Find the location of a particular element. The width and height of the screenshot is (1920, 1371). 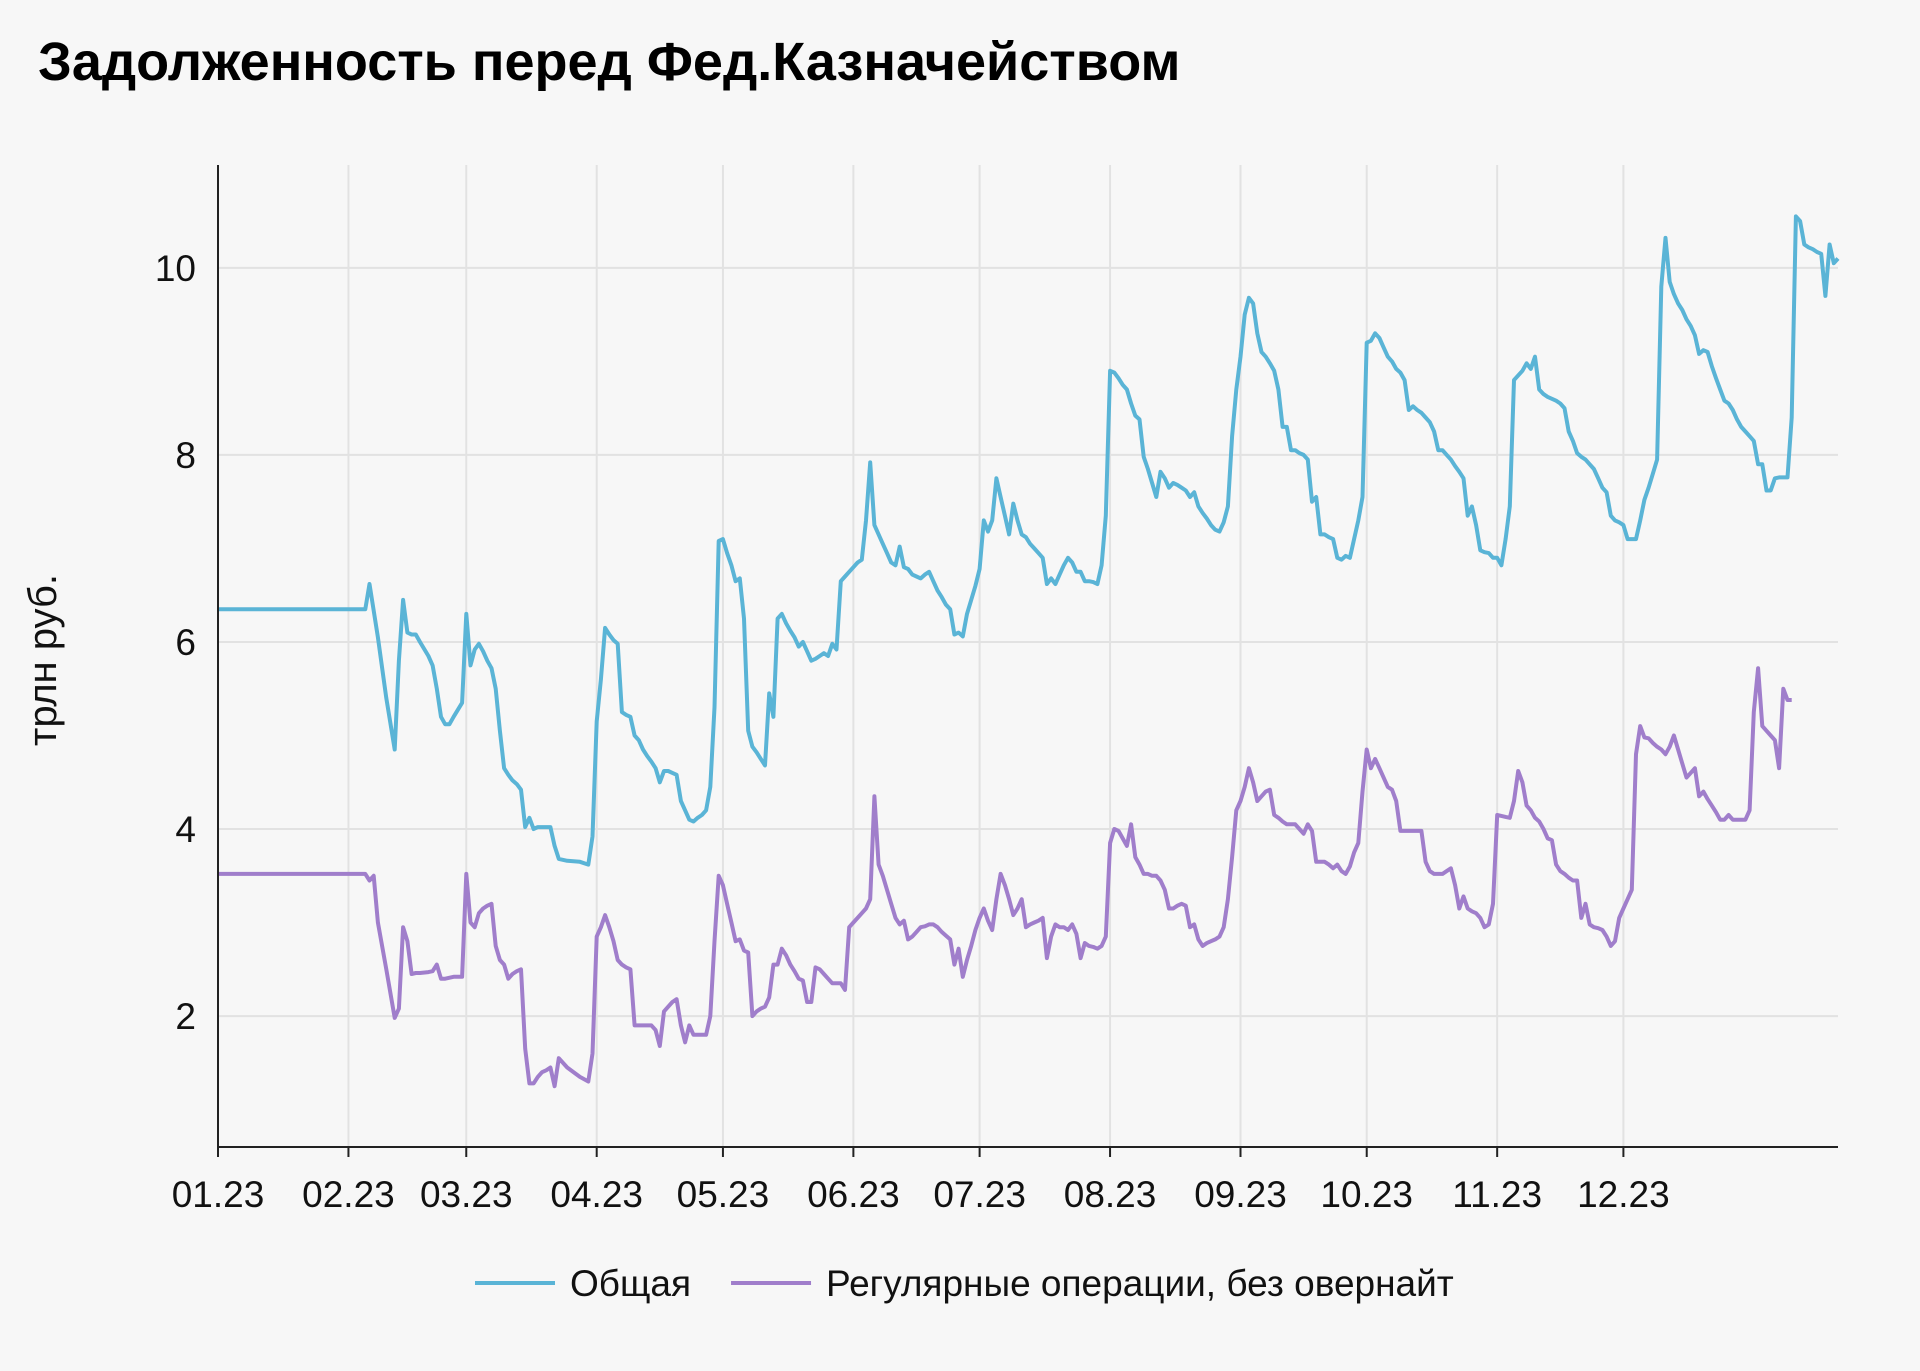

x-tick-label: 09.23 is located at coordinates (1240, 1194).